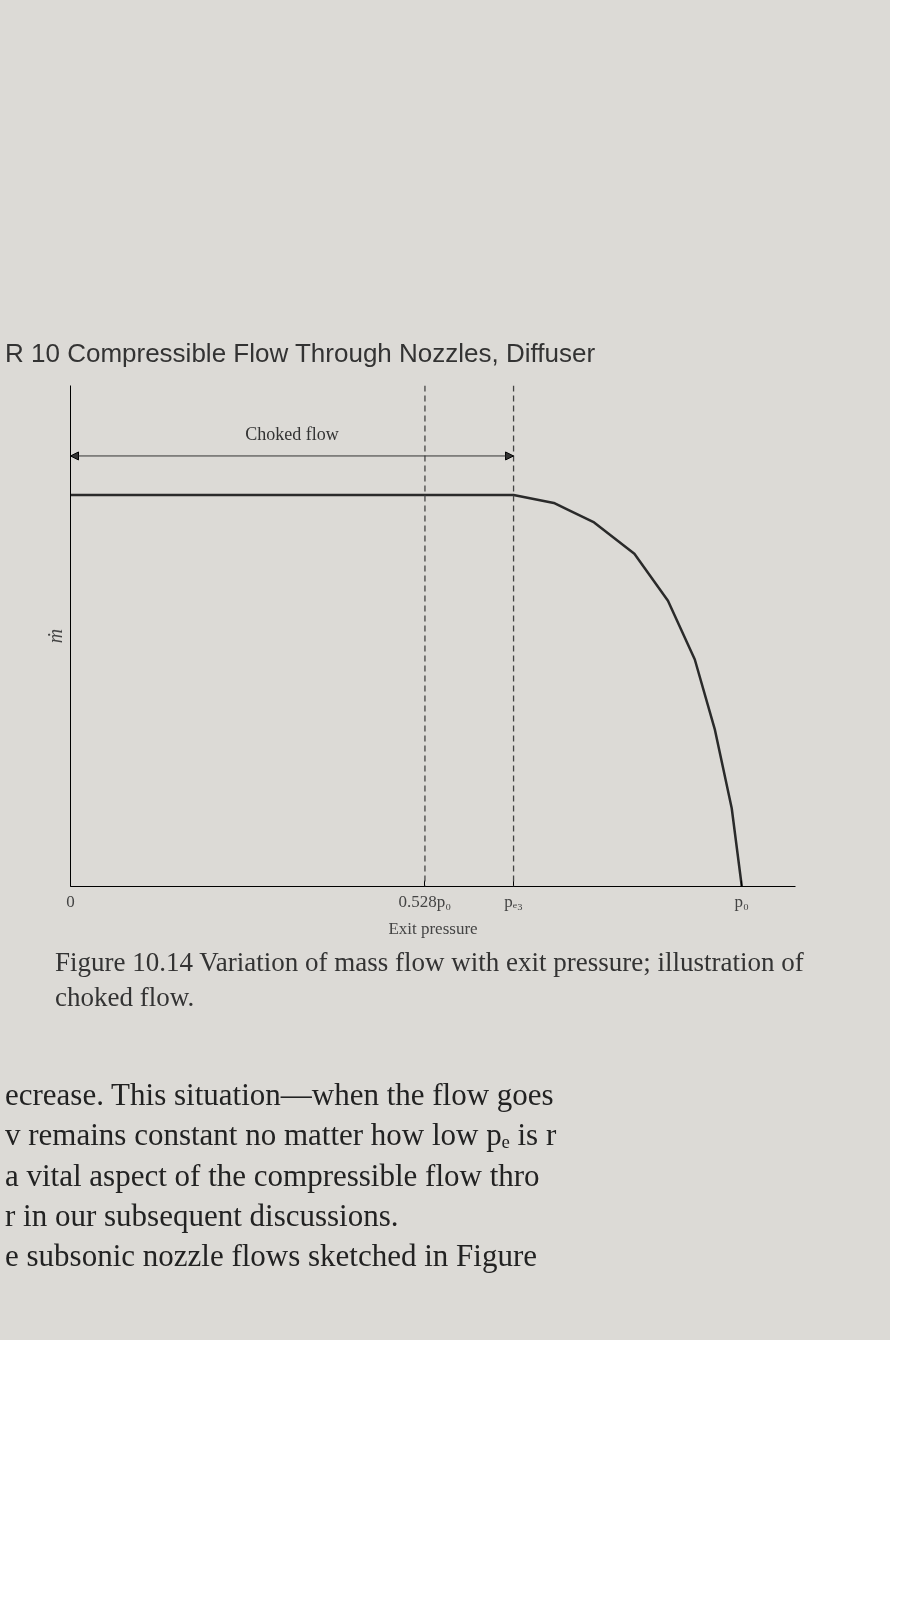 This screenshot has height=1599, width=899. Describe the element at coordinates (433, 928) in the screenshot. I see `x-axis-title: Exit pressure` at that location.